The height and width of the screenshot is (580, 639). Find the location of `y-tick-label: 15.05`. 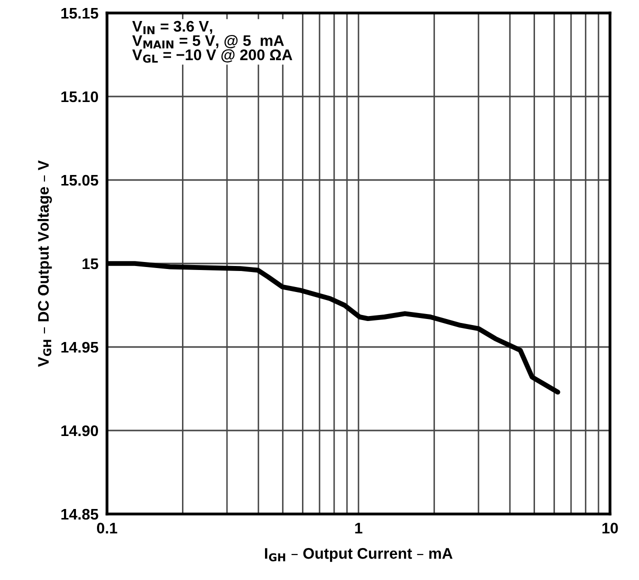

y-tick-label: 15.05 is located at coordinates (79, 180).